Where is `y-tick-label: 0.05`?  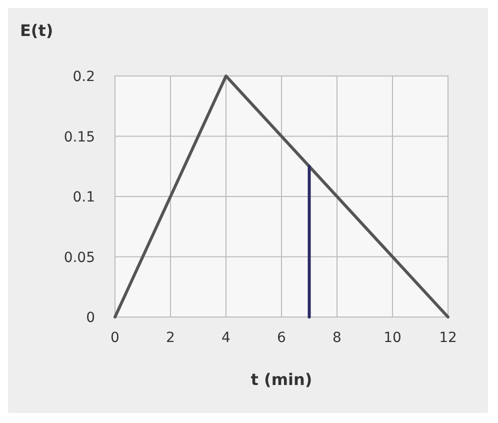 y-tick-label: 0.05 is located at coordinates (79, 258).